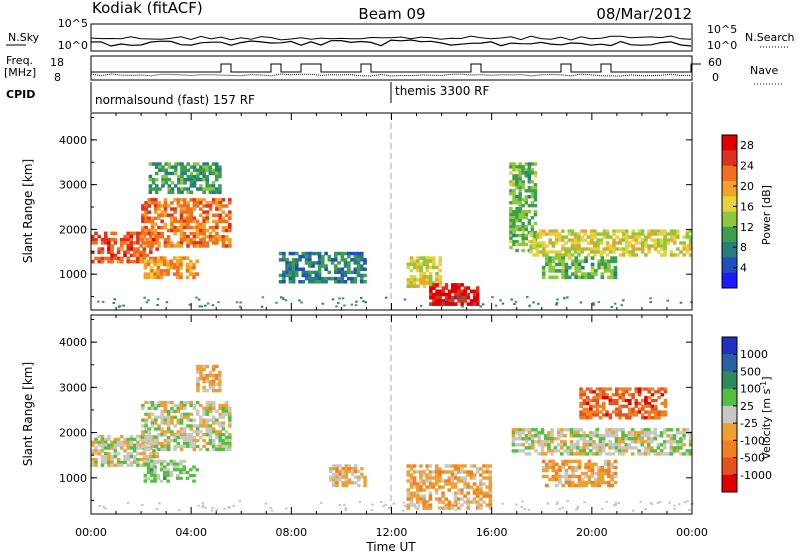 This screenshot has width=800, height=554. What do you see at coordinates (191, 532) in the screenshot?
I see `x-tick-label: 04:00` at bounding box center [191, 532].